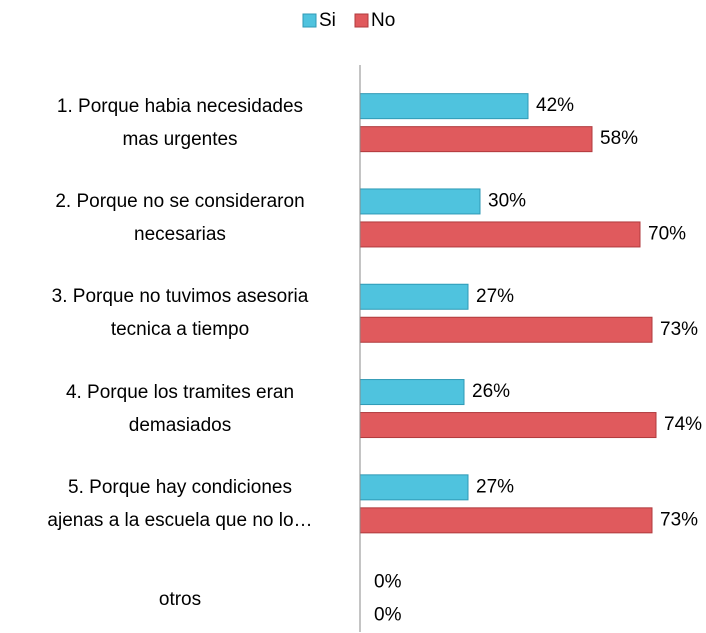 The width and height of the screenshot is (706, 633). I want to click on value-label: 42%, so click(555, 105).